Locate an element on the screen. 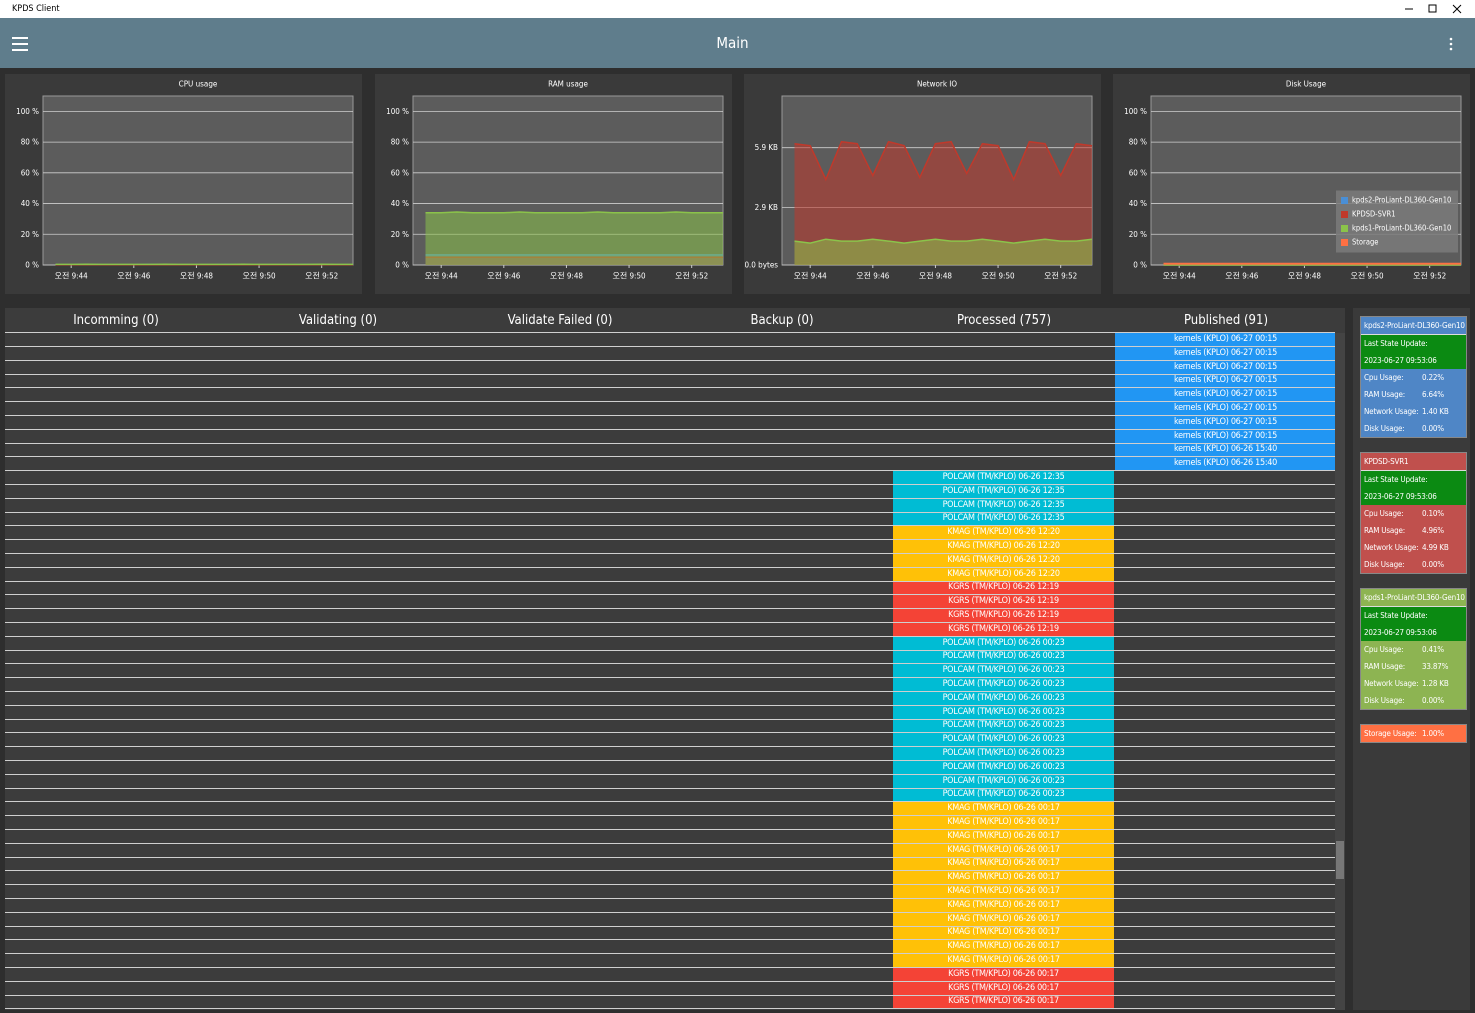 The height and width of the screenshot is (1013, 1475). metric-value: 6.64% is located at coordinates (1433, 394).